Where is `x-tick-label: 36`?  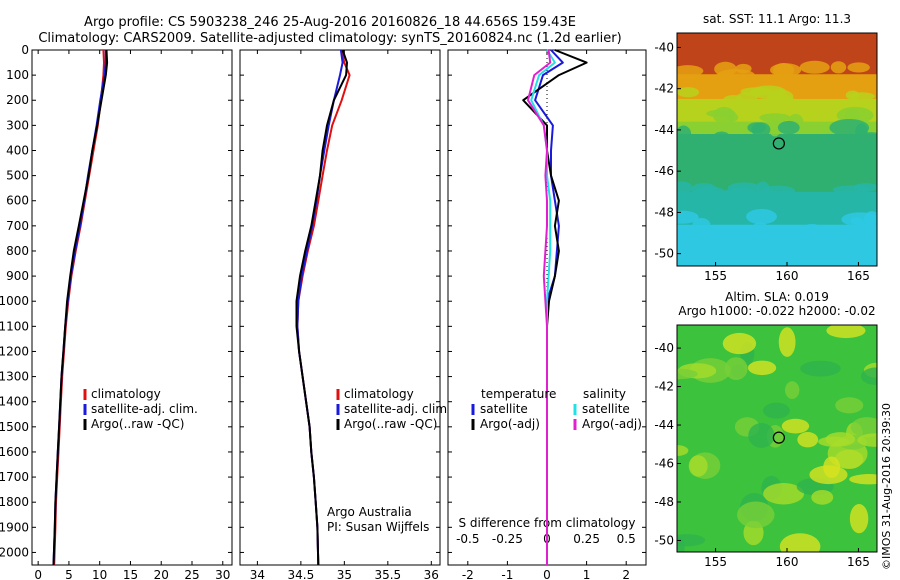
x-tick-label: 36 is located at coordinates (431, 574).